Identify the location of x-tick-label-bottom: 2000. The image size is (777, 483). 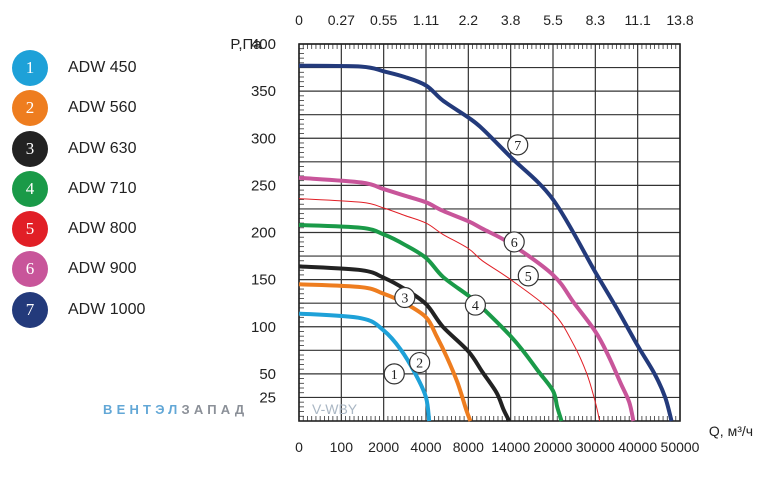
(383, 447).